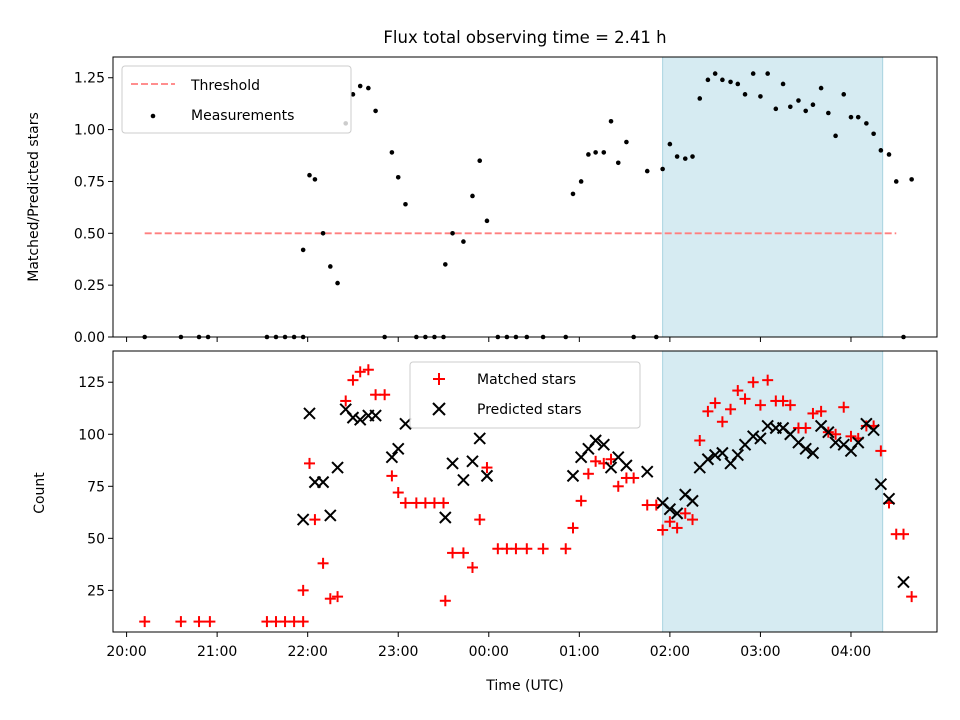 The image size is (960, 720). I want to click on x-tick-label: 00:00, so click(489, 652).